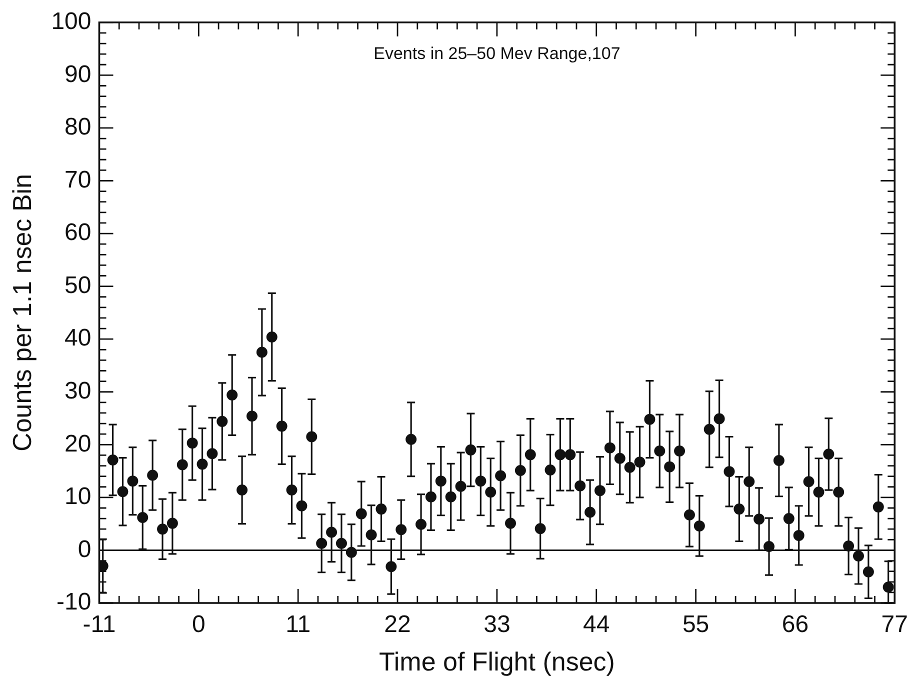  Describe the element at coordinates (497, 624) in the screenshot. I see `x-tick-label: 33` at that location.